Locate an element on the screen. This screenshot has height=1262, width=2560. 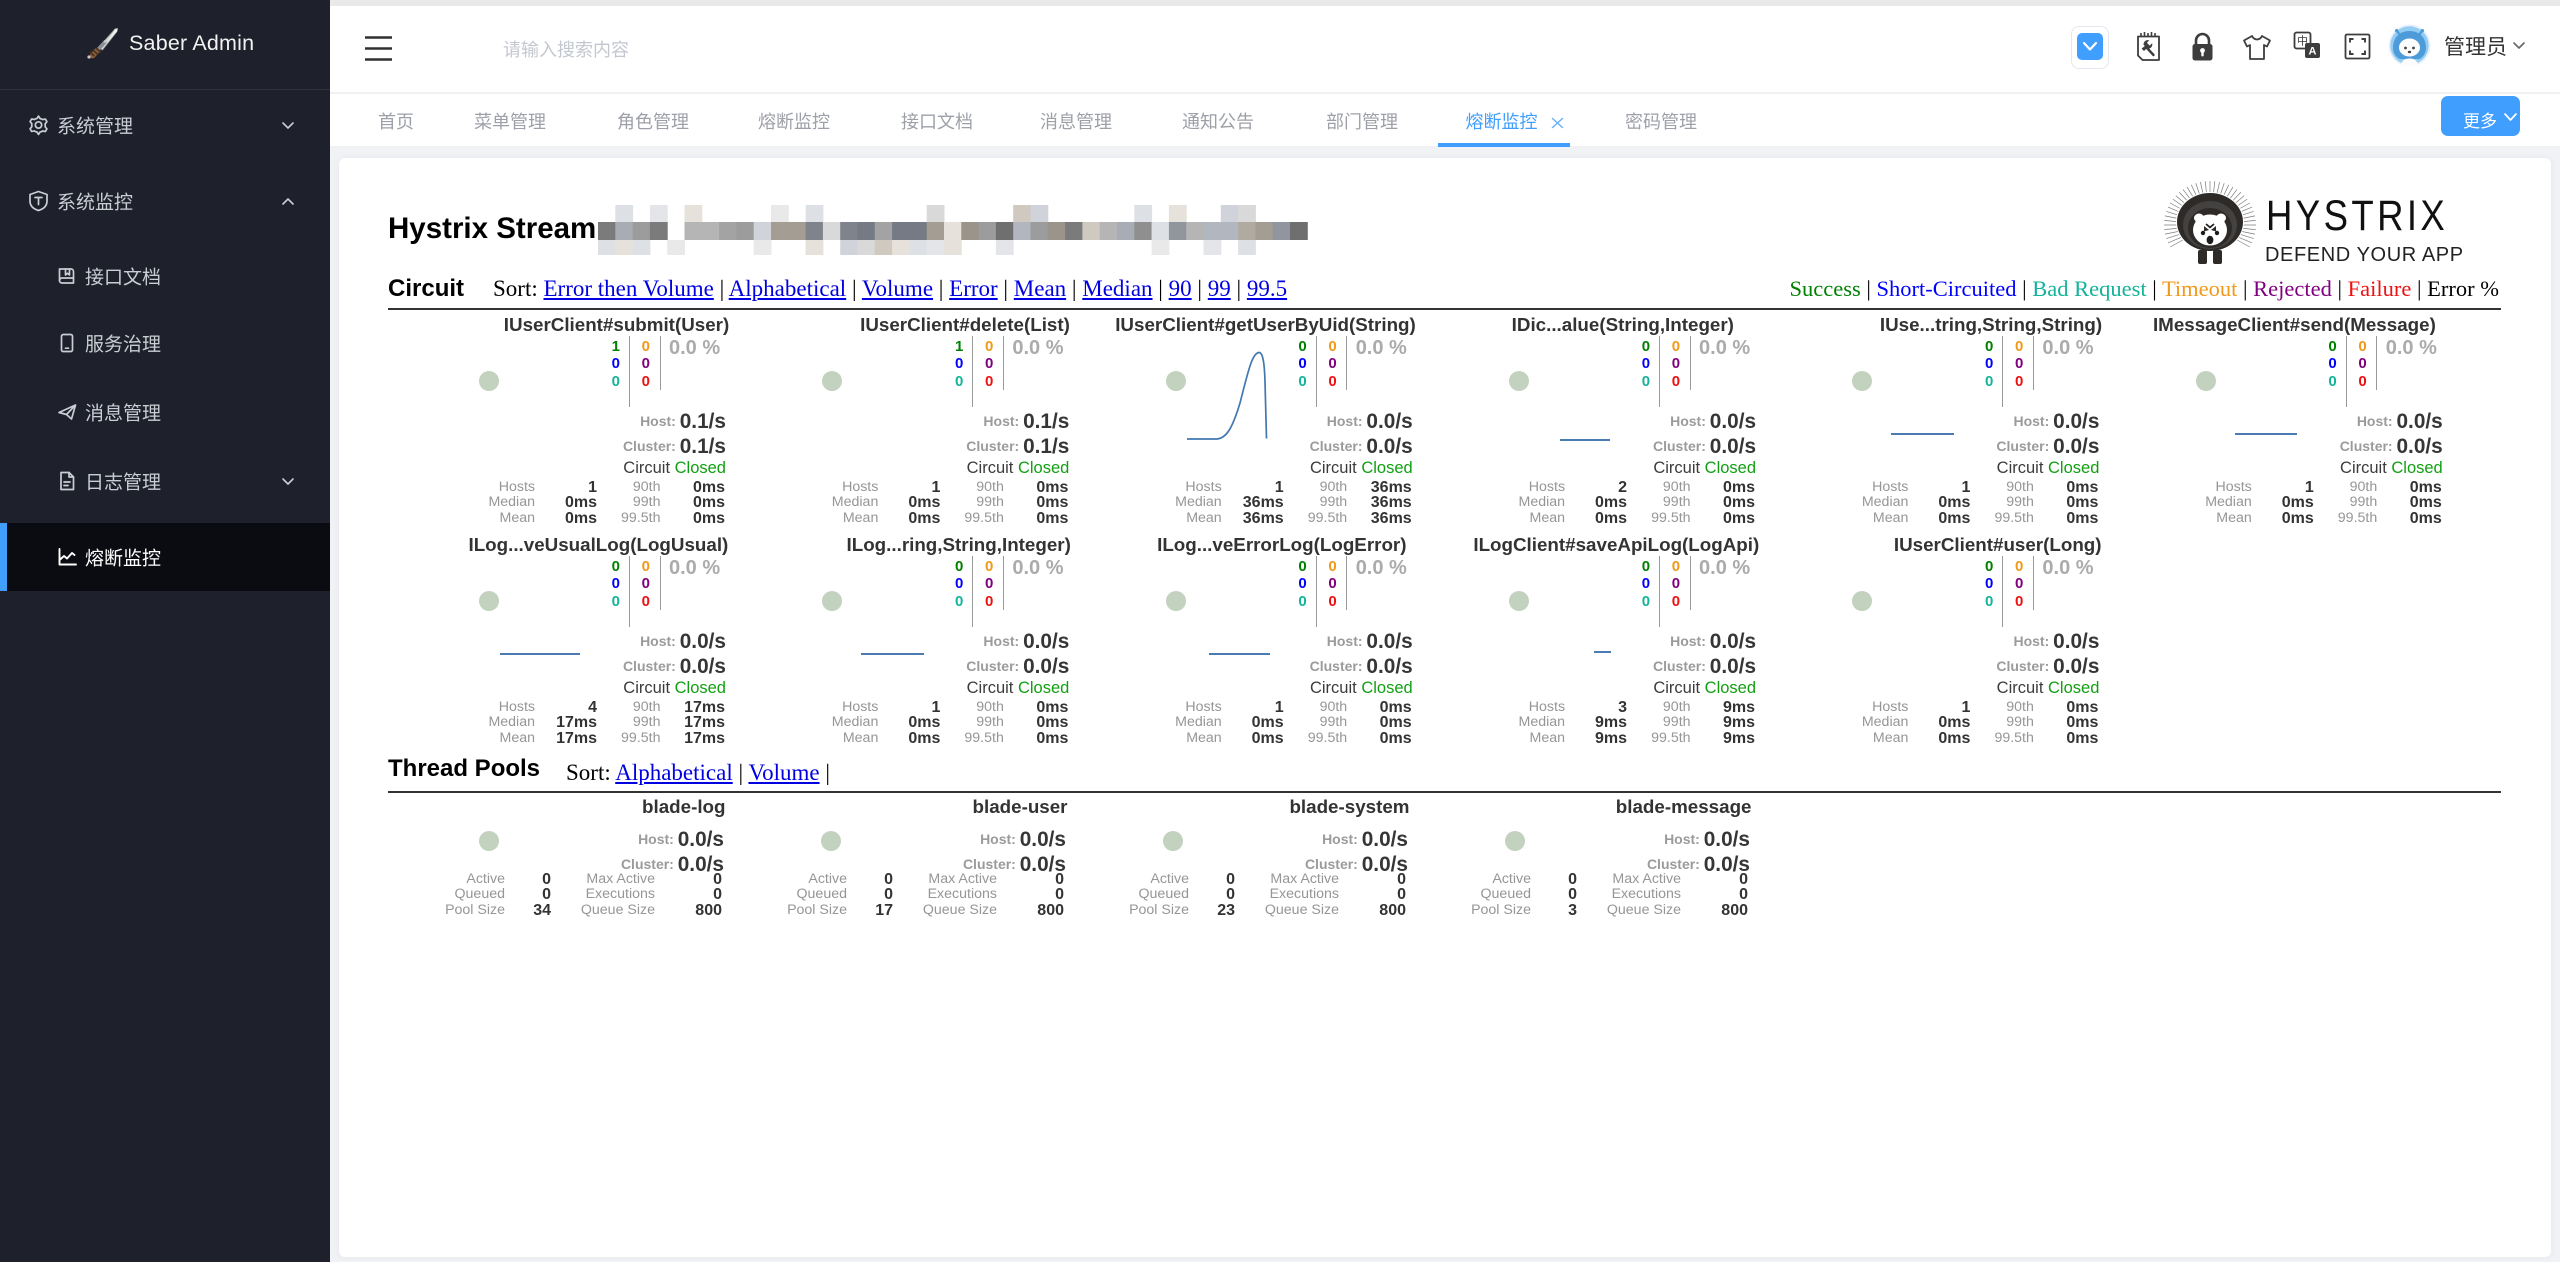
svg-text: 中 is located at coordinates (2302, 41).